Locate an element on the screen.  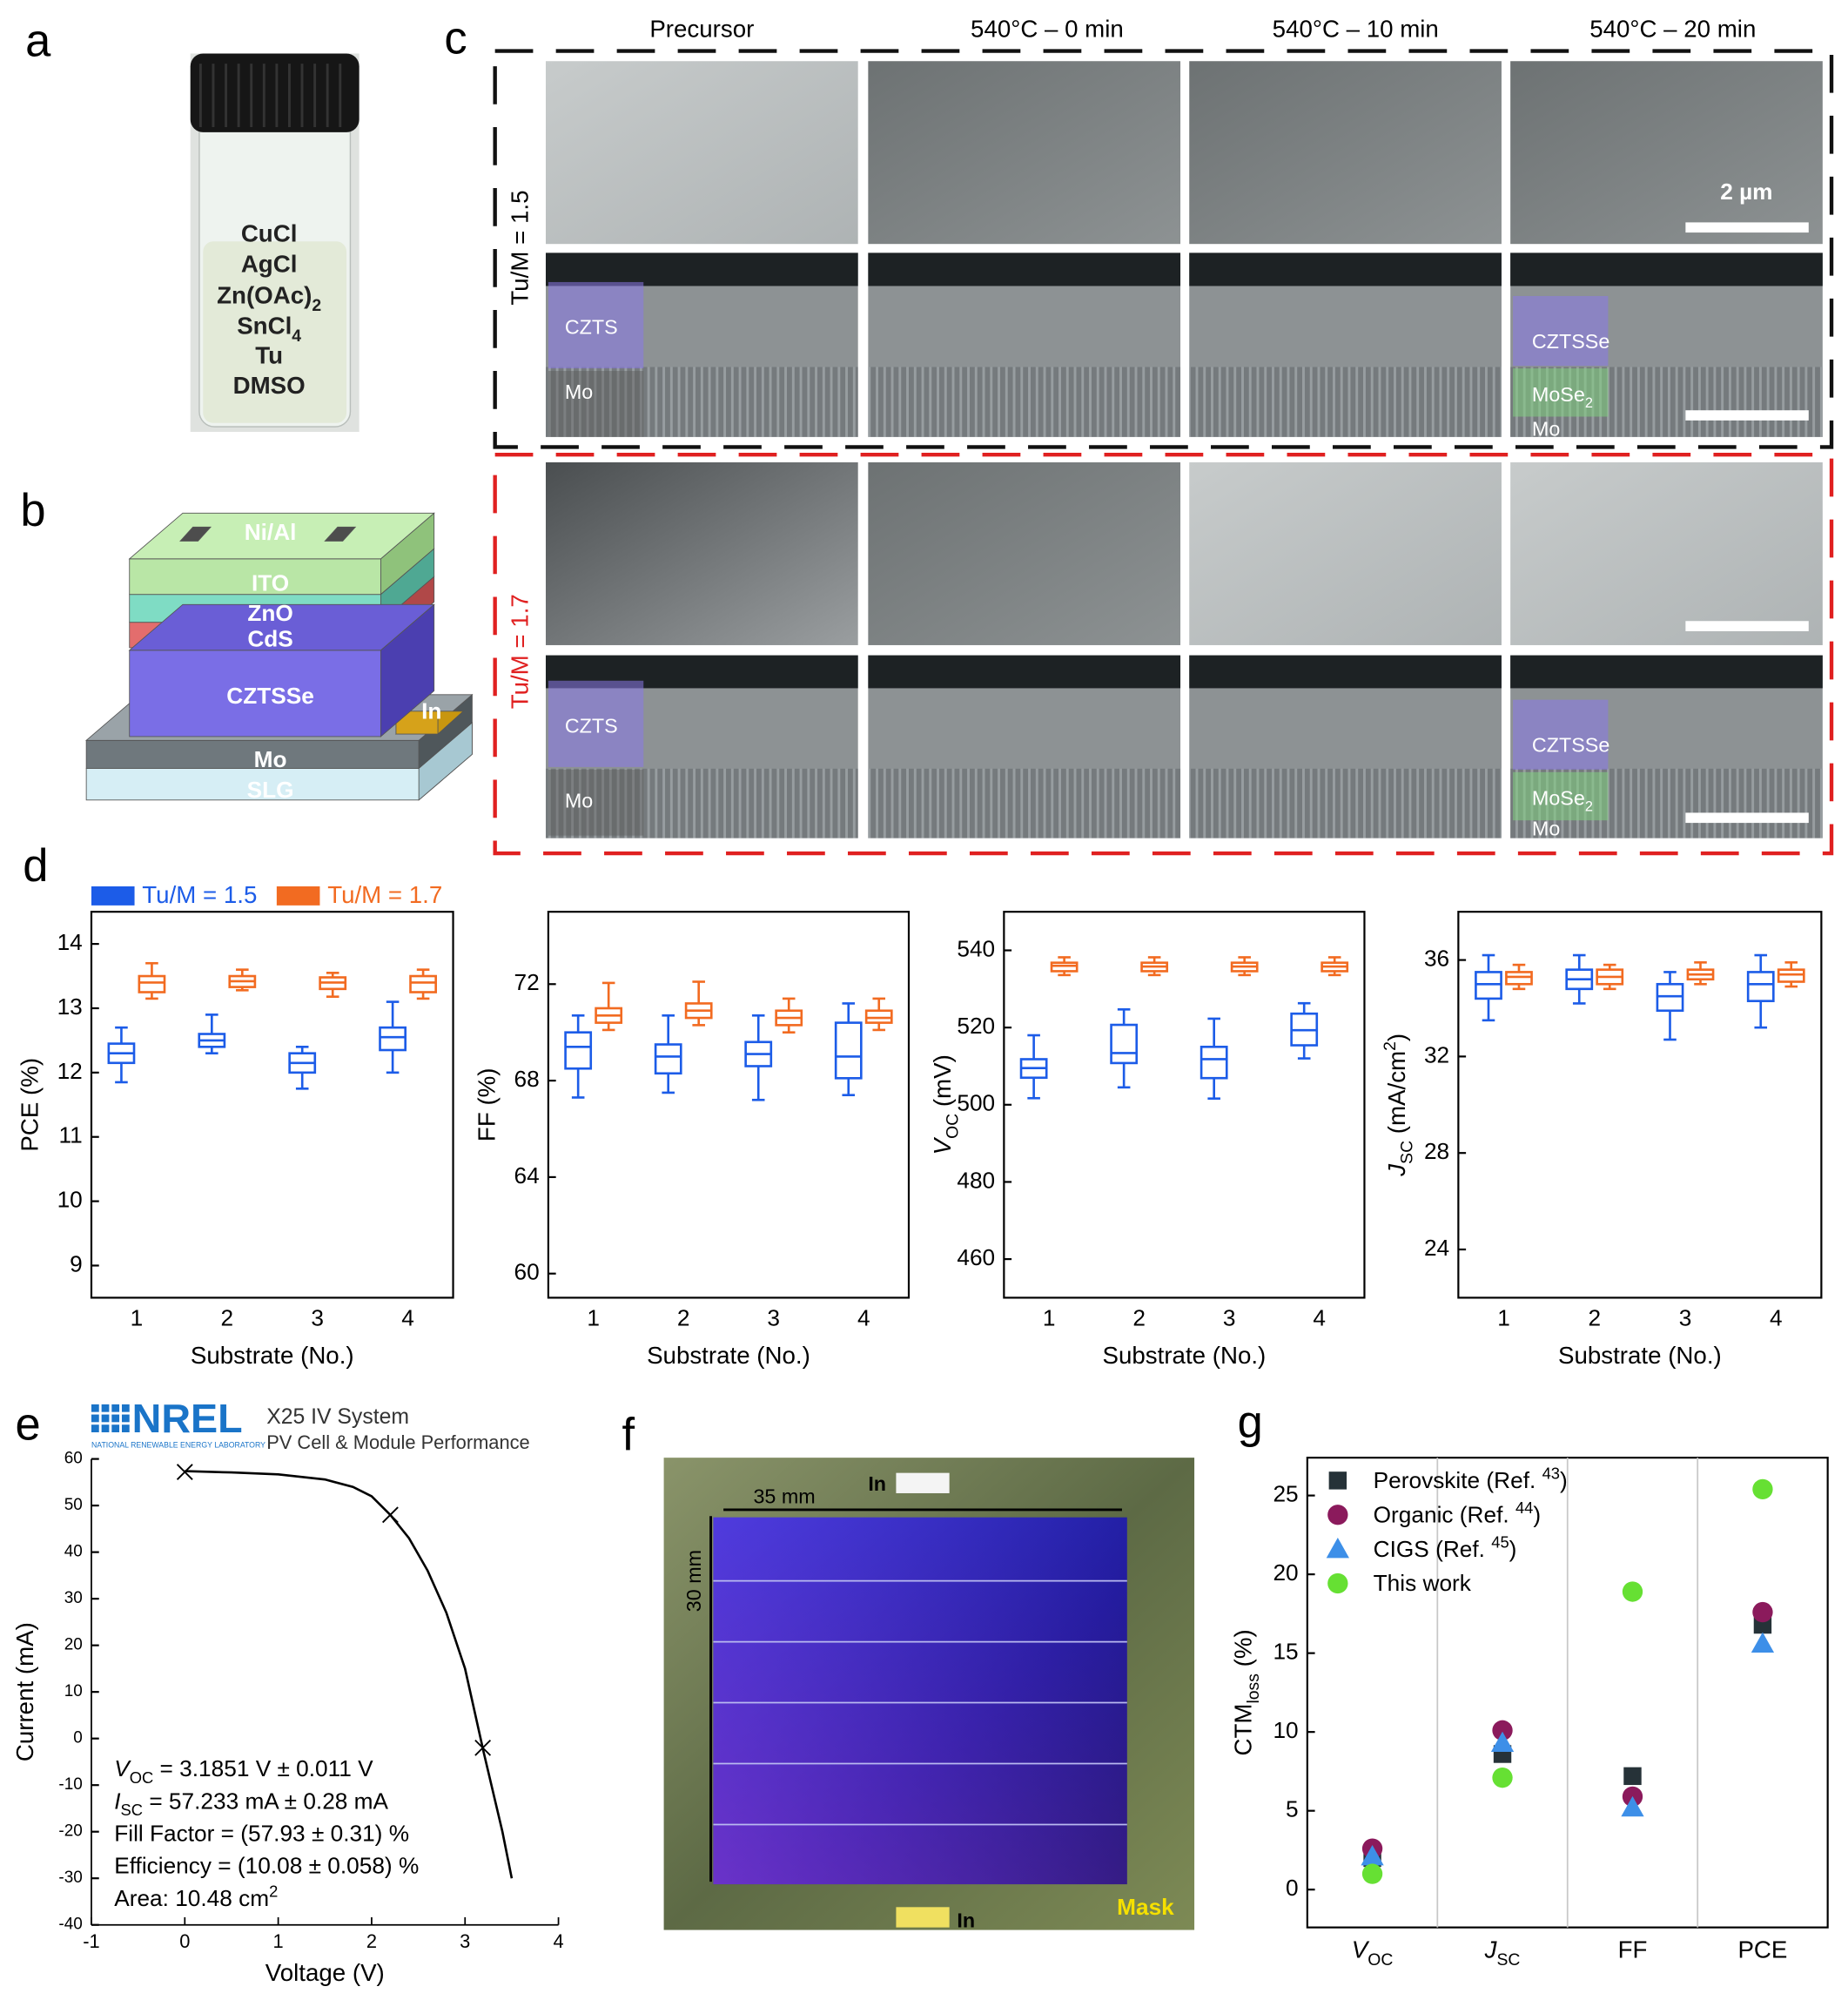
y-tick-label: 68 is located at coordinates (527, 1079).